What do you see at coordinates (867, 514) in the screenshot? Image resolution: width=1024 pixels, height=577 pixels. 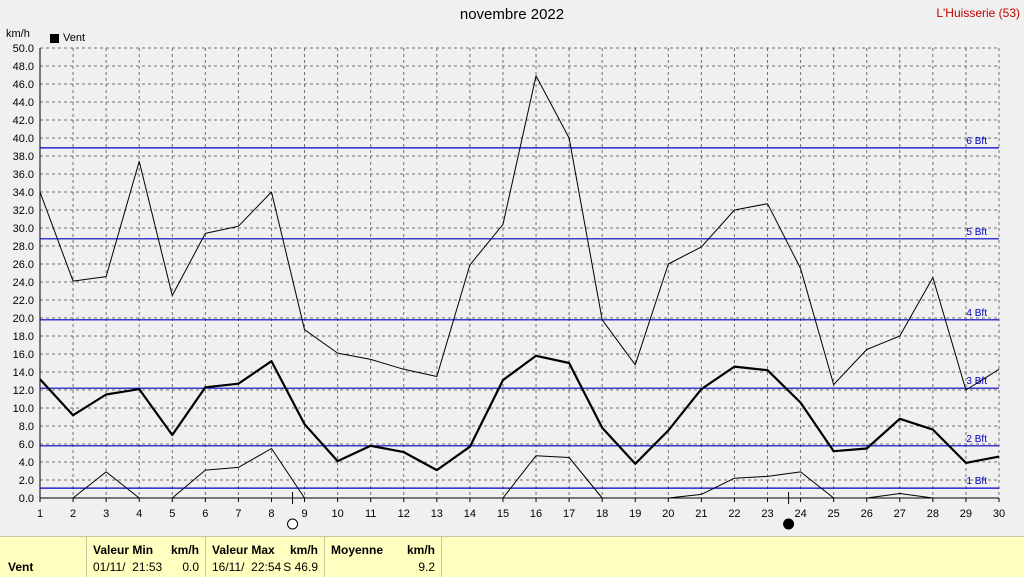 I see `x-tick-label: 26` at bounding box center [867, 514].